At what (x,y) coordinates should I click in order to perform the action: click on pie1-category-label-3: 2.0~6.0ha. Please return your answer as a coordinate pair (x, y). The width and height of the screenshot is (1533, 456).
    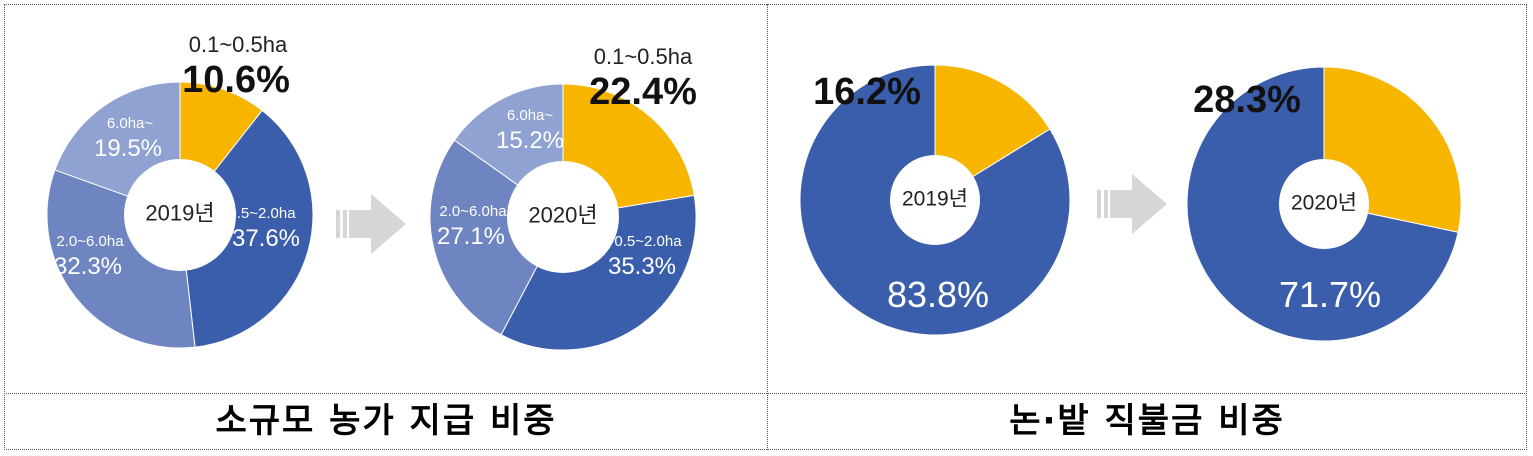
    Looking at the image, I should click on (90, 241).